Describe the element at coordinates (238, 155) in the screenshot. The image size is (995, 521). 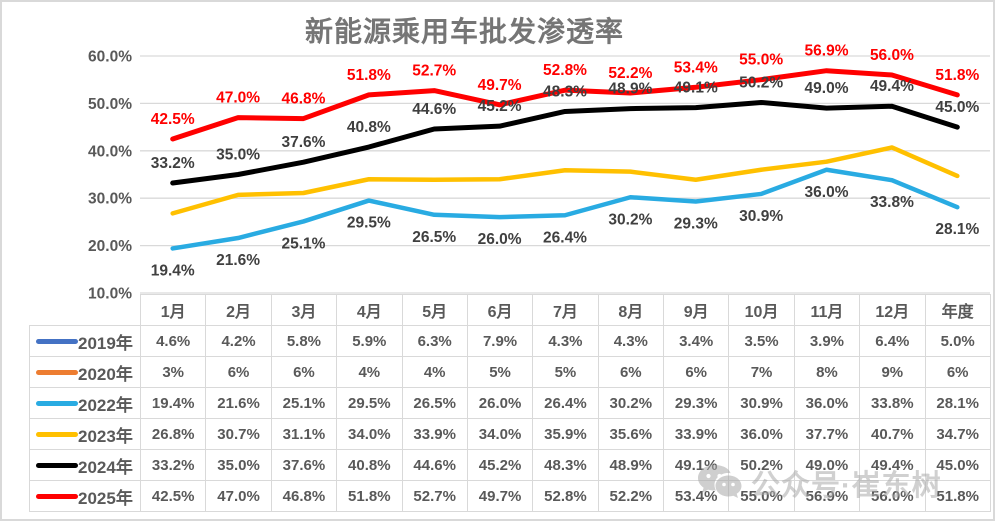
I see `data-label-2024年: 35.0%` at that location.